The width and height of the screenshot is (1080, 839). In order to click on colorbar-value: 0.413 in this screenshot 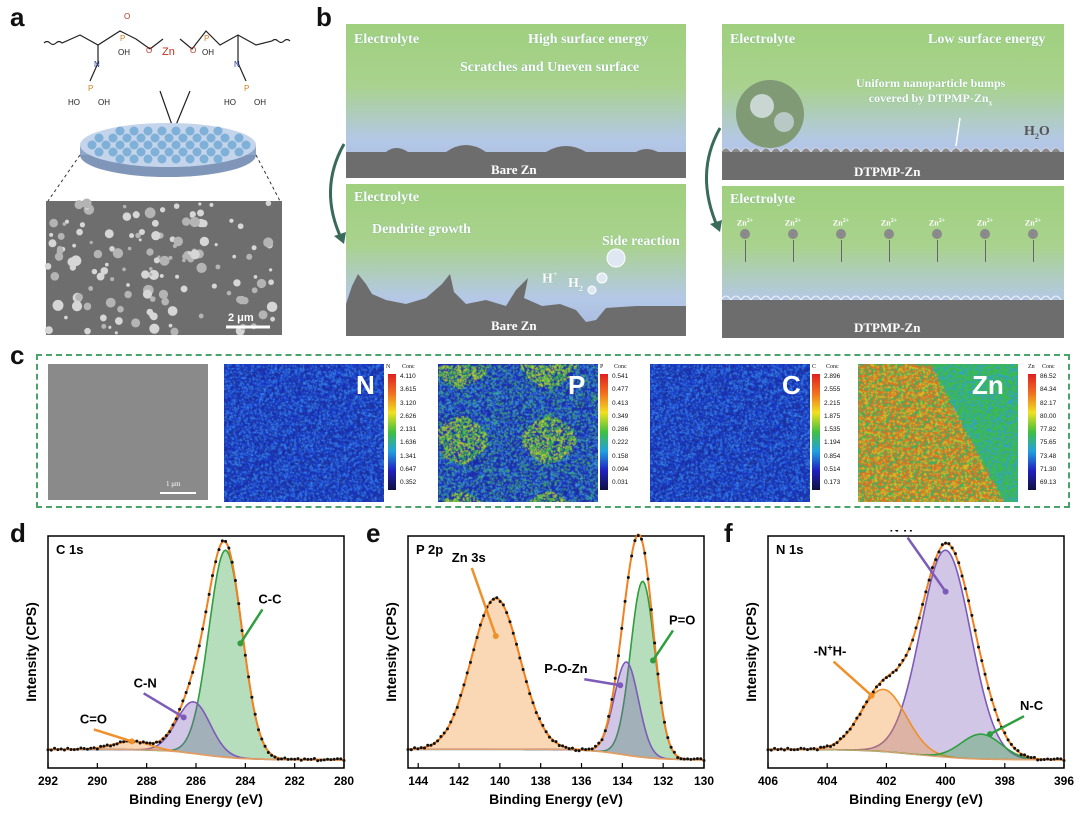, I will do `click(620, 403)`.